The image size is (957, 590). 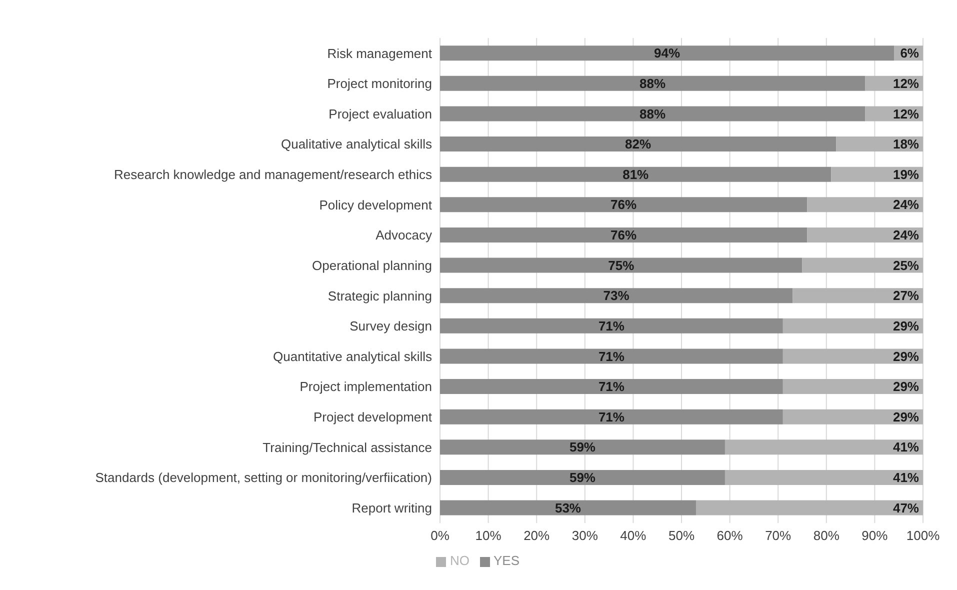 I want to click on data-label: 73%, so click(x=616, y=296).